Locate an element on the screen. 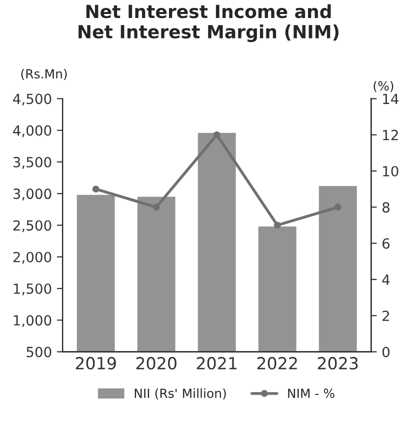  y-tick-label: 500 is located at coordinates (39, 352).